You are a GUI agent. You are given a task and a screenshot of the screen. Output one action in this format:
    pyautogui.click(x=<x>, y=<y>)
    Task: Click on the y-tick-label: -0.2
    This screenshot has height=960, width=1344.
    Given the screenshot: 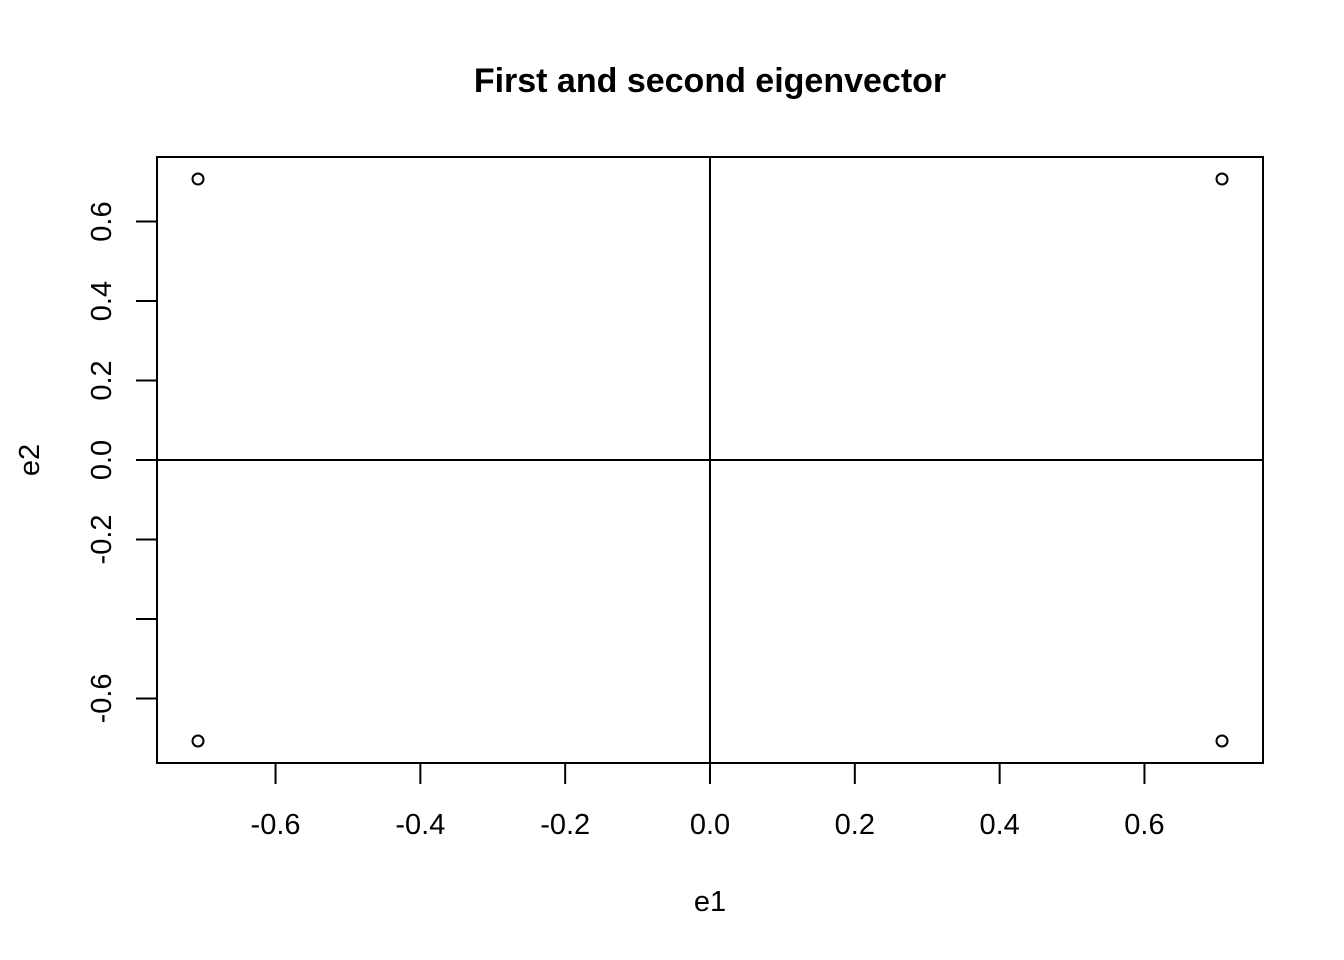 What is the action you would take?
    pyautogui.click(x=102, y=539)
    